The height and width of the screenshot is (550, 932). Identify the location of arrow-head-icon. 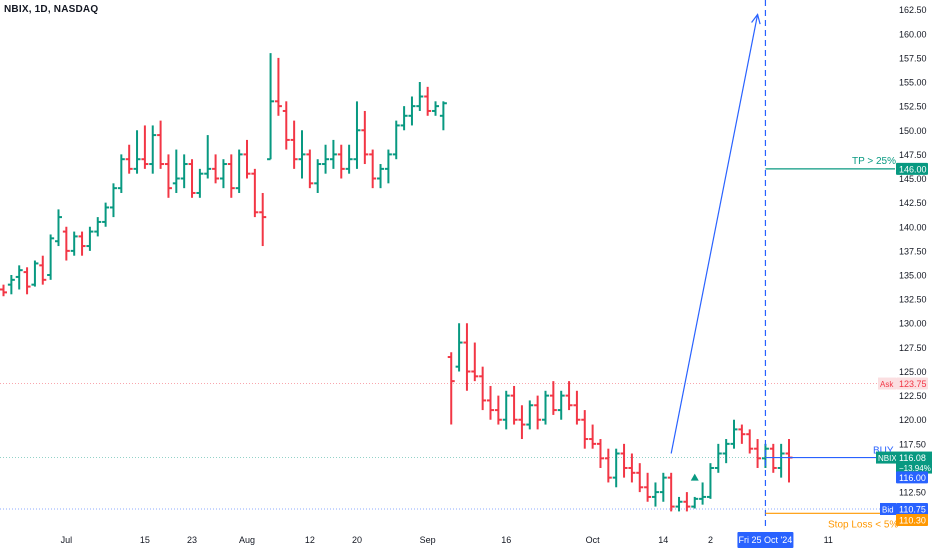
(756, 19).